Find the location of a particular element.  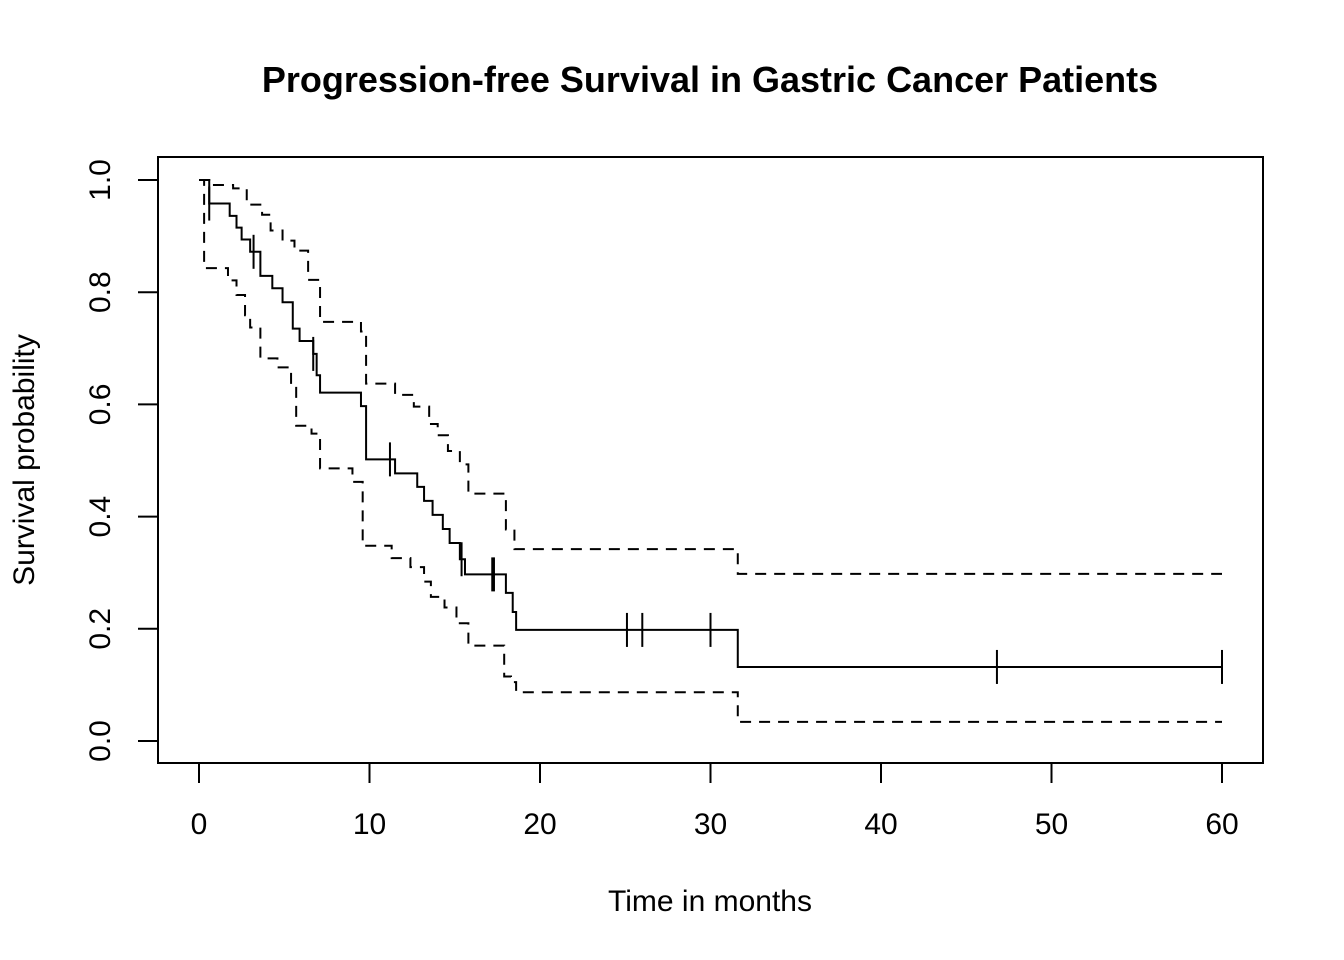

x-tick-label: 20 is located at coordinates (539, 824).